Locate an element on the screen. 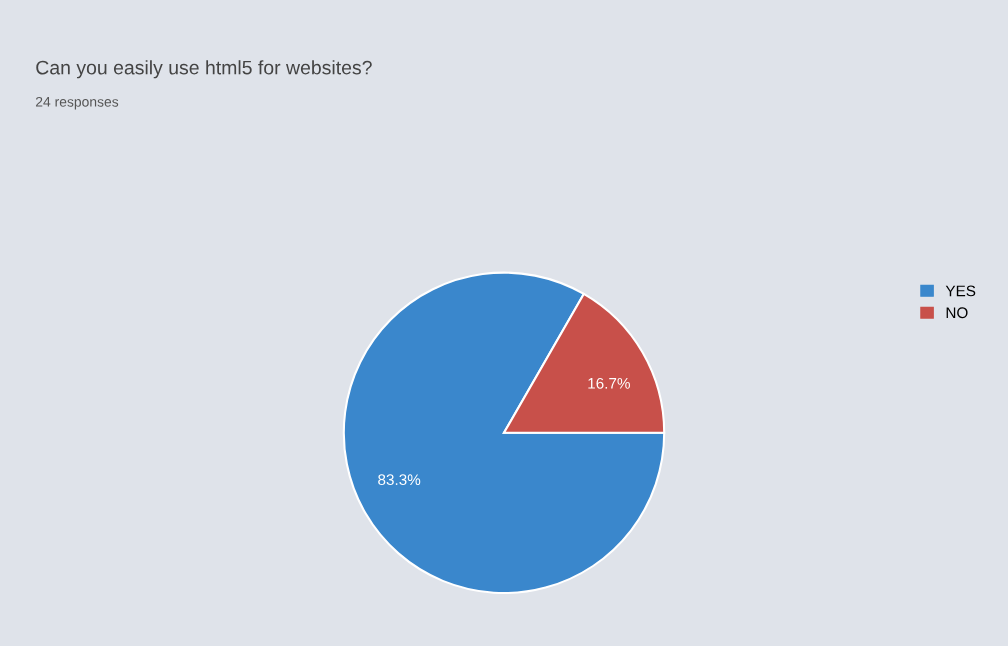 This screenshot has width=1008, height=646. text: 24 responses is located at coordinates (77, 103).